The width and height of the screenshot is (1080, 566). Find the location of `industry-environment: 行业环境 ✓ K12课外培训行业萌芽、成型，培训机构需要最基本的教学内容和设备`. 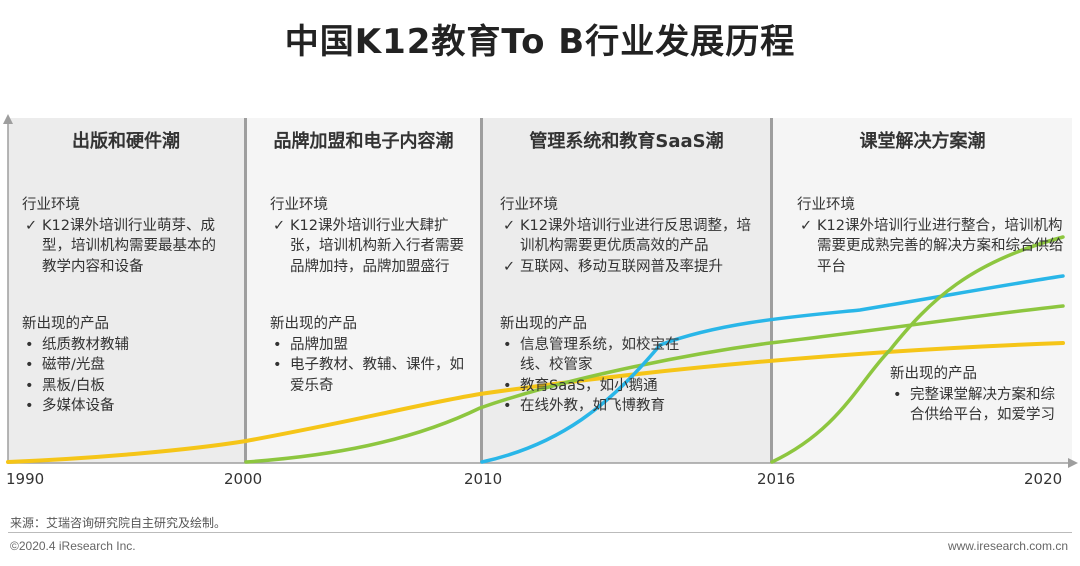

industry-environment: 行业环境 ✓ K12课外培训行业萌芽、成型，培训机构需要最基本的教学内容和设备 is located at coordinates (125, 236).